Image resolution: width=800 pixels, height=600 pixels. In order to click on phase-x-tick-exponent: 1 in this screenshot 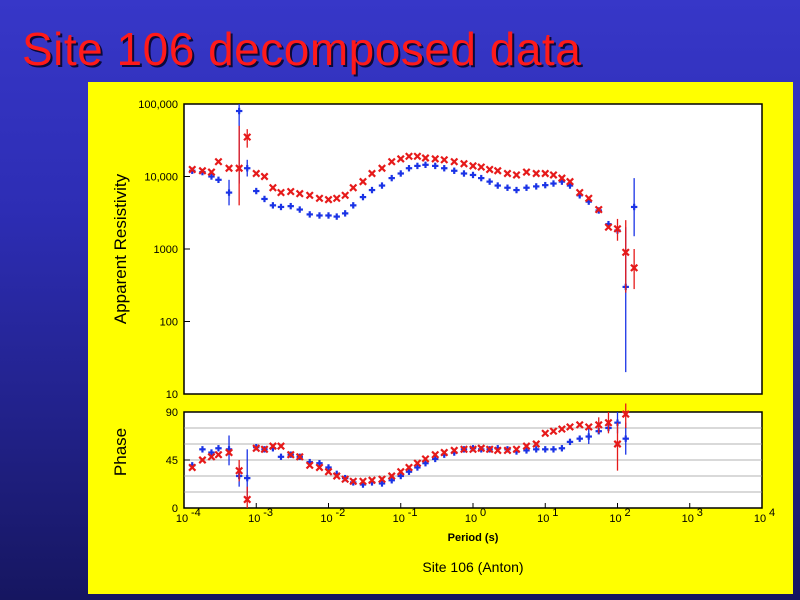, I will do `click(555, 513)`.